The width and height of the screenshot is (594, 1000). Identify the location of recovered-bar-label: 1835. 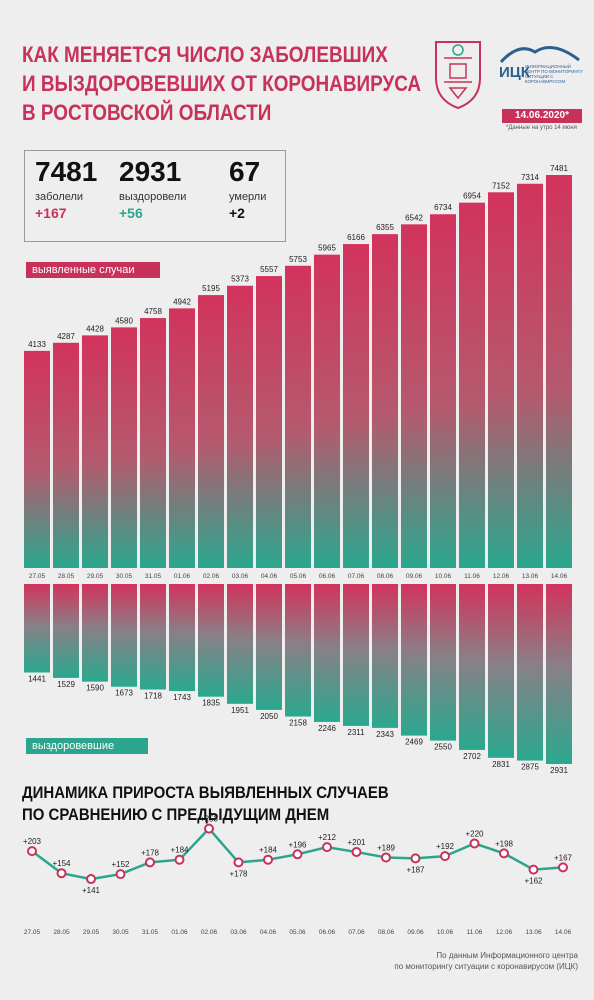
(211, 703).